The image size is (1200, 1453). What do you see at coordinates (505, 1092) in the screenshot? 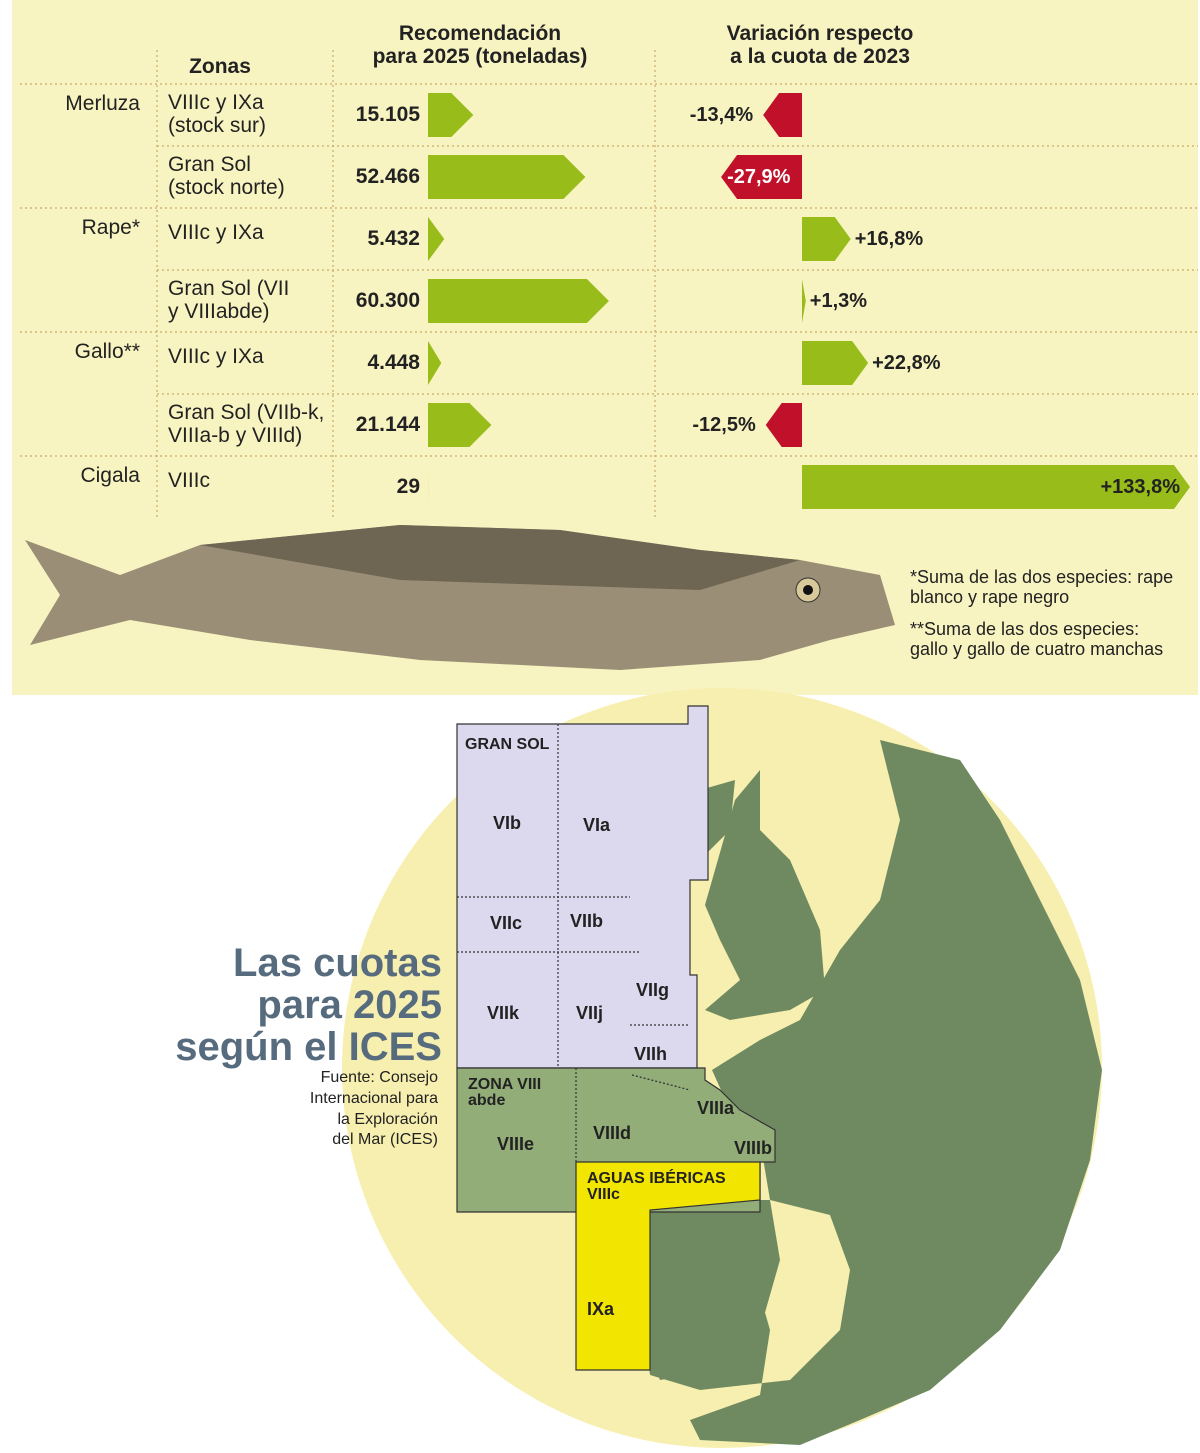
I see `zone-map-label: ZONA VIII abde` at bounding box center [505, 1092].